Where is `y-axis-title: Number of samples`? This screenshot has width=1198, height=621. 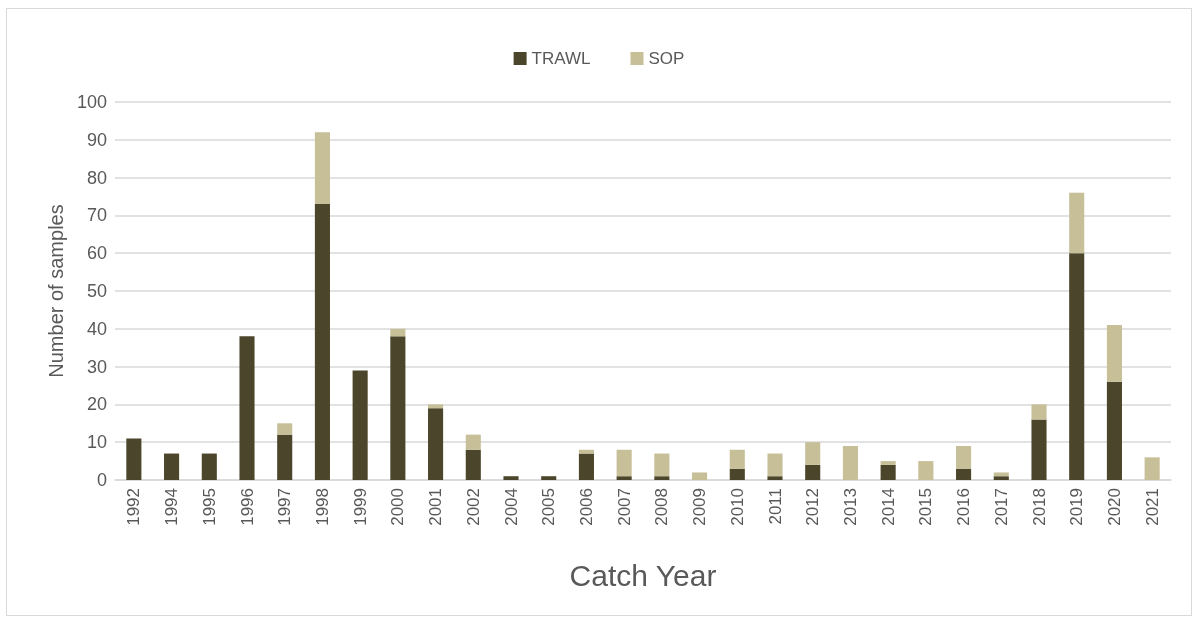 y-axis-title: Number of samples is located at coordinates (56, 291).